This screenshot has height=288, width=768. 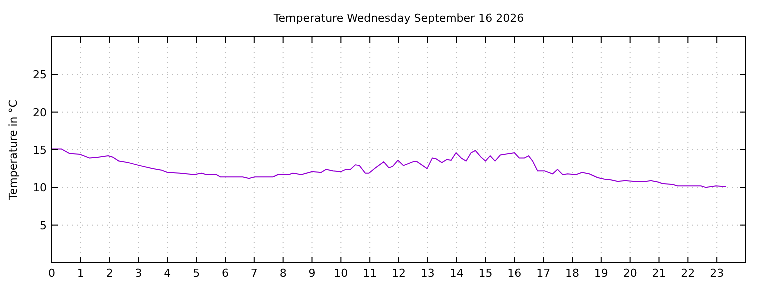 What do you see at coordinates (40, 150) in the screenshot?
I see `y-tick-label: 15` at bounding box center [40, 150].